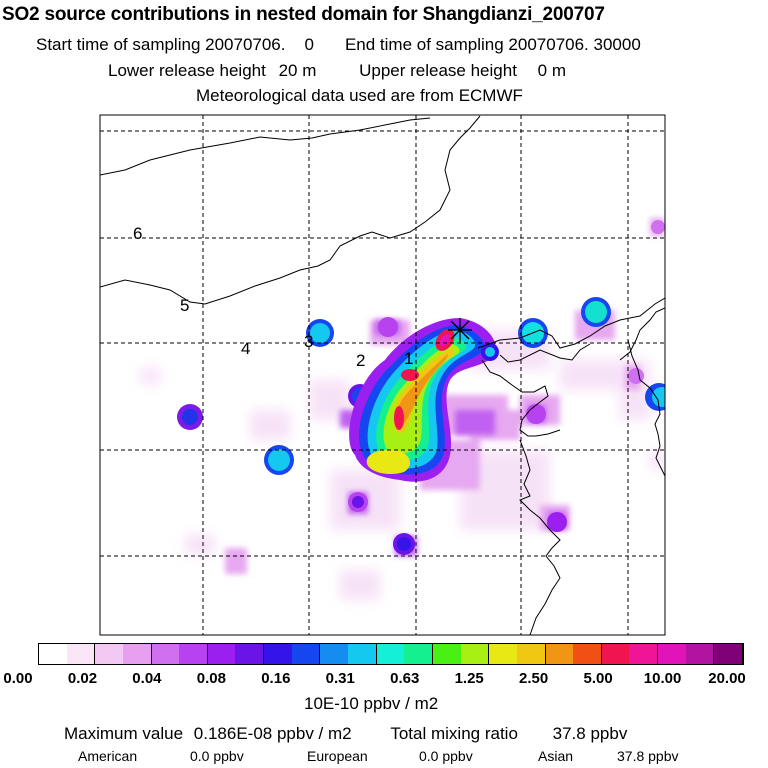 Image resolution: width=768 pixels, height=768 pixels. Describe the element at coordinates (217, 756) in the screenshot. I see `source-american-value: 0.0 ppbv` at that location.